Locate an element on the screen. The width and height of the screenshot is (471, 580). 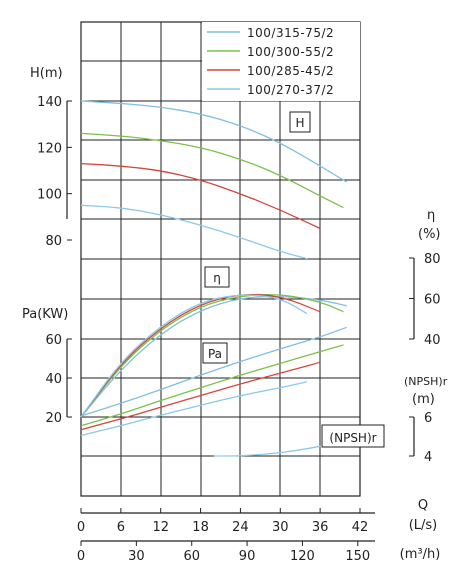
head-curve-label: H is located at coordinates (299, 123).